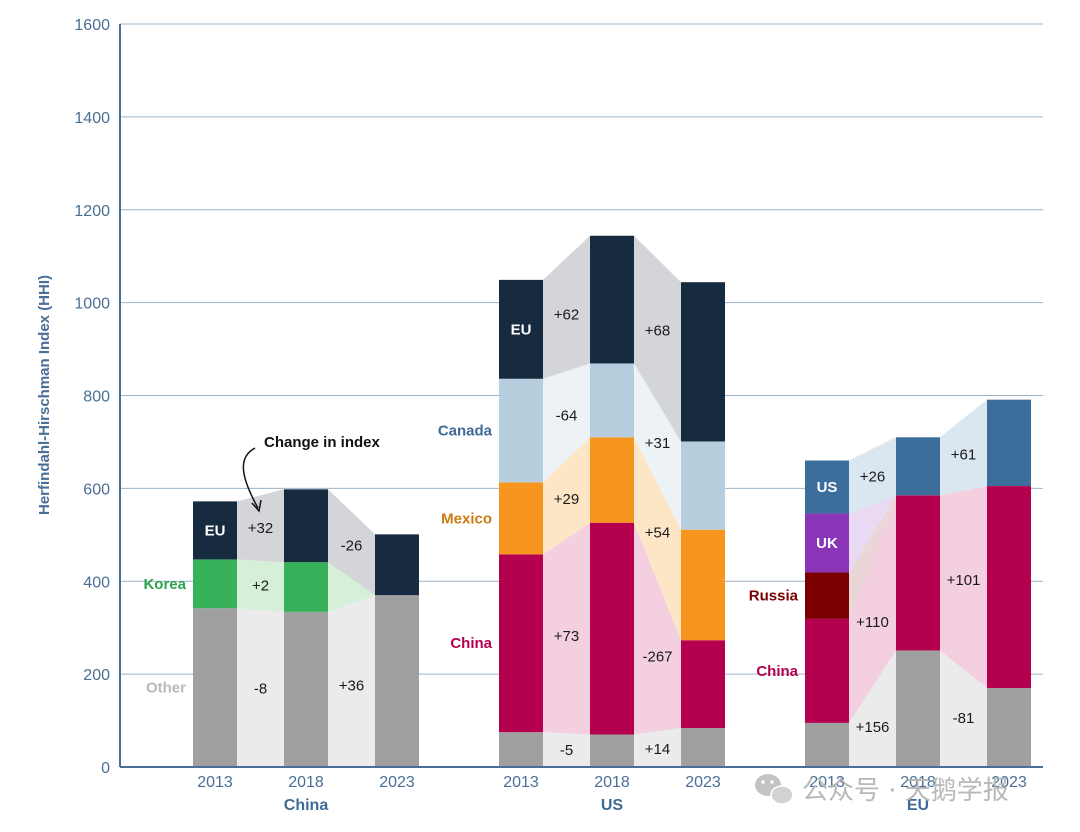 This screenshot has width=1080, height=832. Describe the element at coordinates (306, 805) in the screenshot. I see `group-label-china: China` at that location.